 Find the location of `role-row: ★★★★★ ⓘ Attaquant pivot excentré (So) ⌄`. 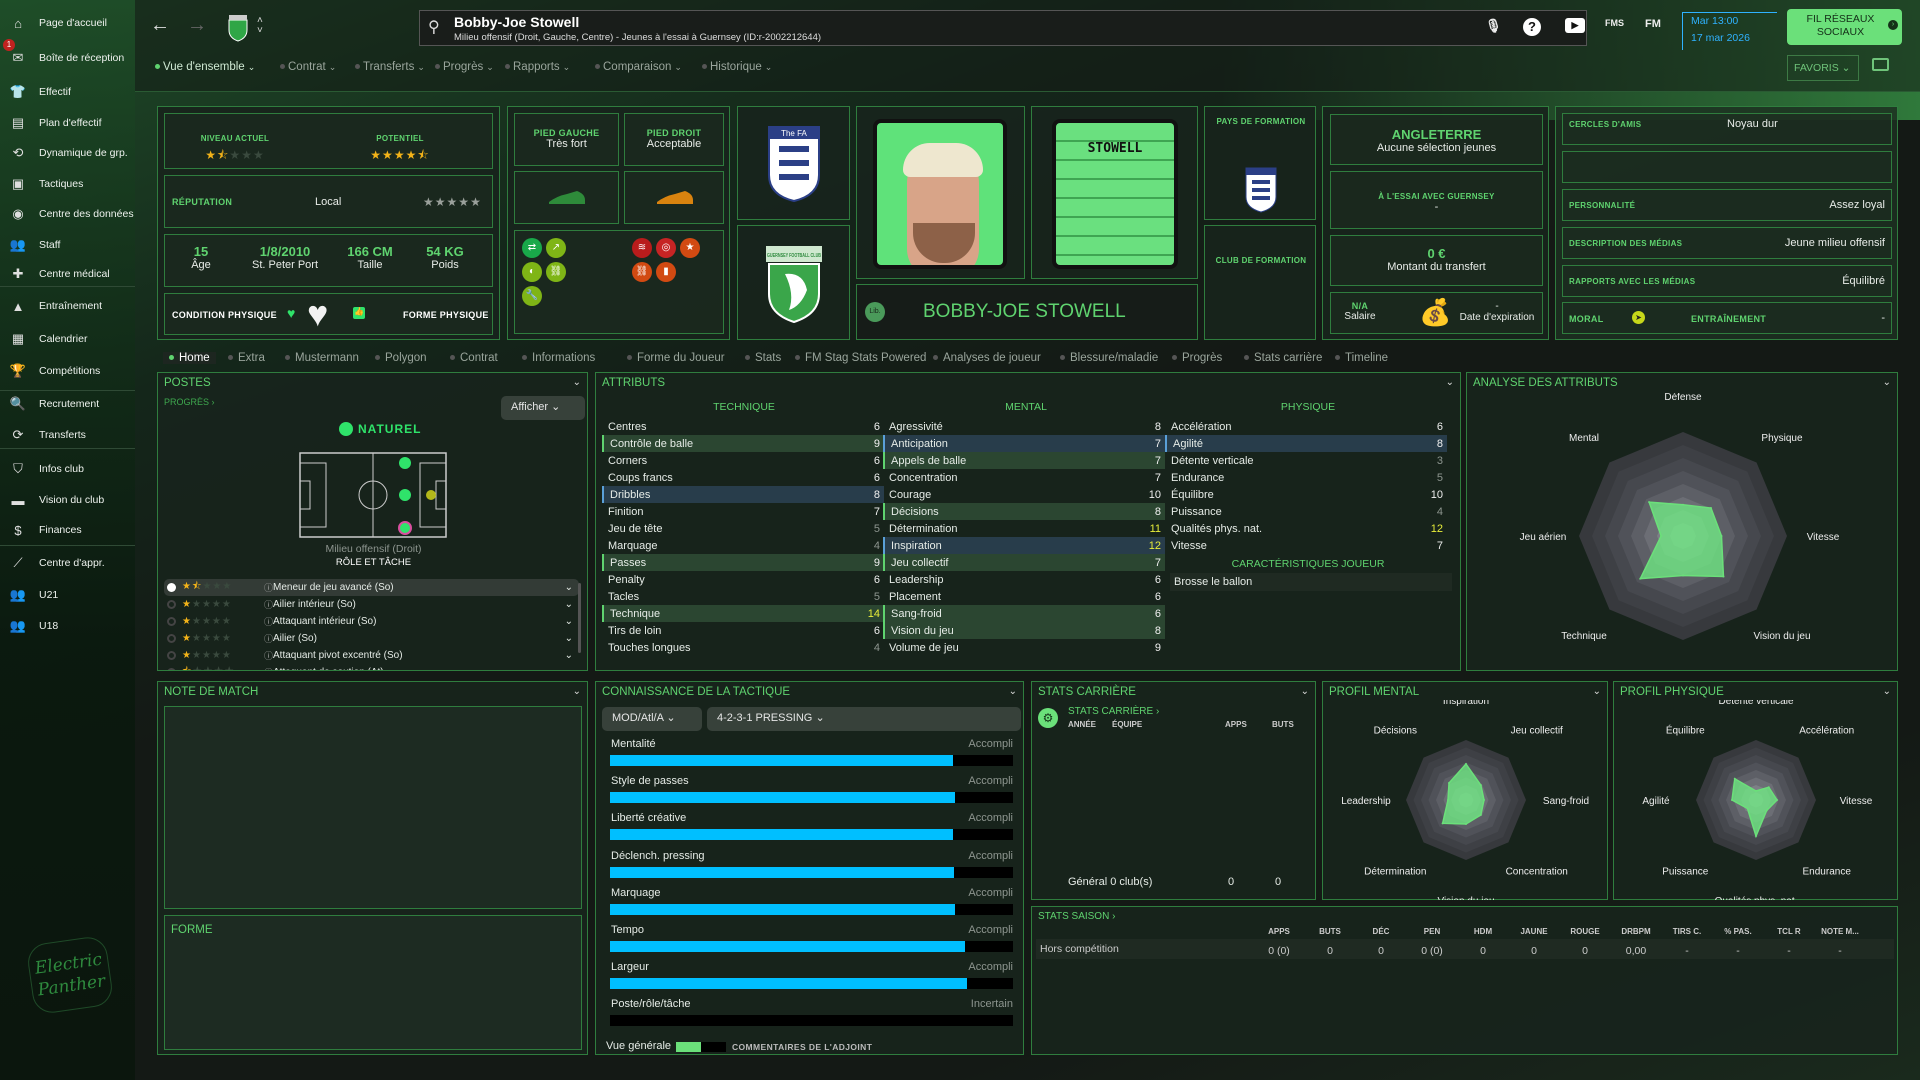

role-row: ★★★★★ ⓘ Attaquant pivot excentré (So) ⌄ is located at coordinates (371, 655).